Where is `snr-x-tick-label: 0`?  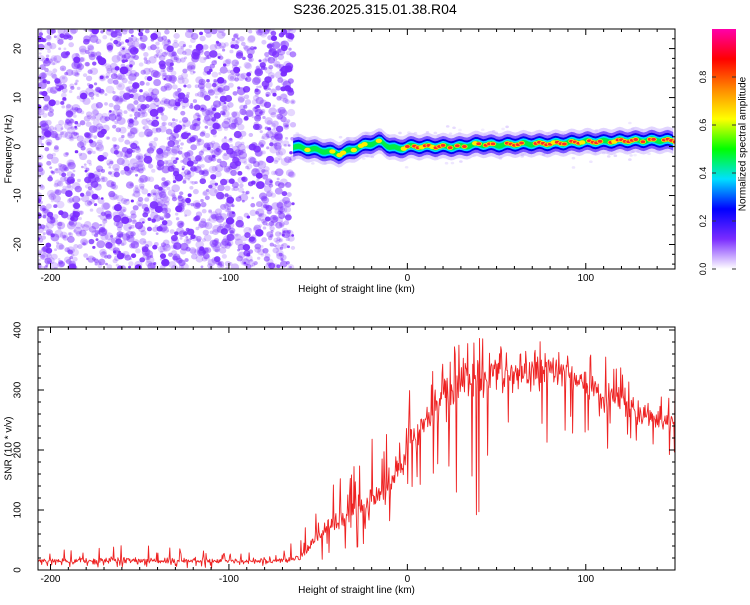
snr-x-tick-label: 0 is located at coordinates (408, 579).